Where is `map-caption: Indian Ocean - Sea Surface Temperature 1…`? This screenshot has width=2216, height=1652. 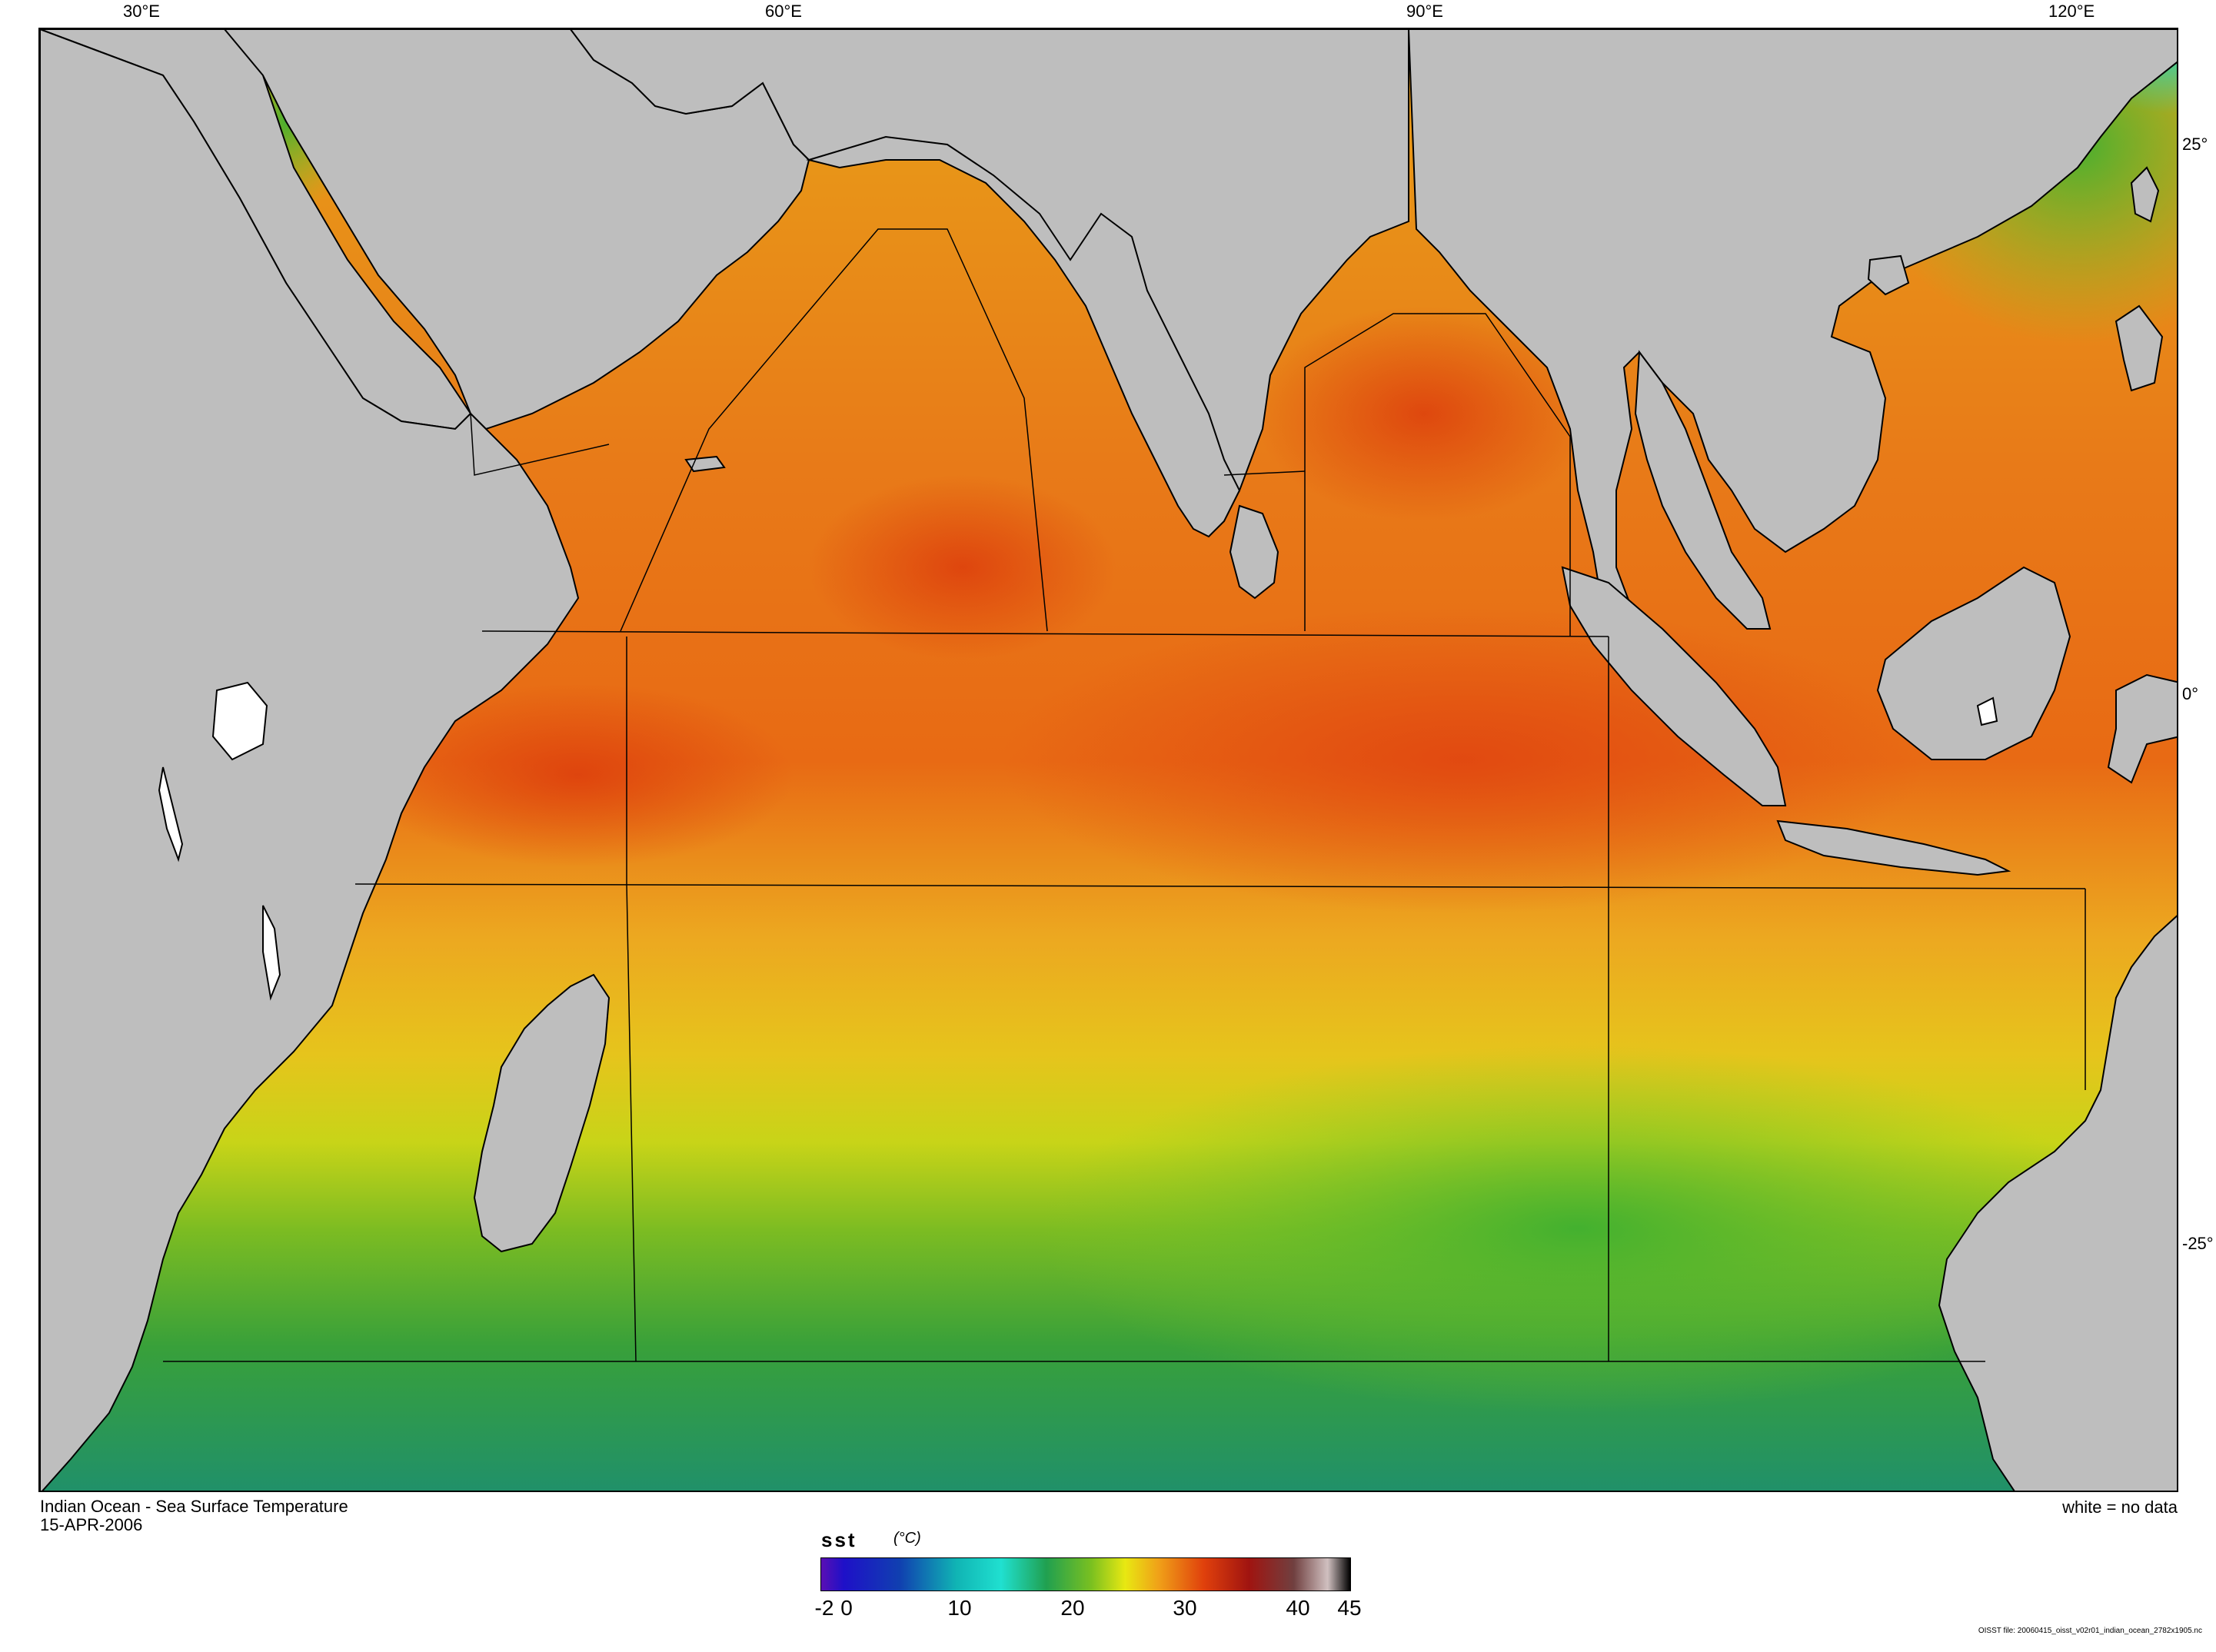 map-caption: Indian Ocean - Sea Surface Temperature 1… is located at coordinates (194, 1516).